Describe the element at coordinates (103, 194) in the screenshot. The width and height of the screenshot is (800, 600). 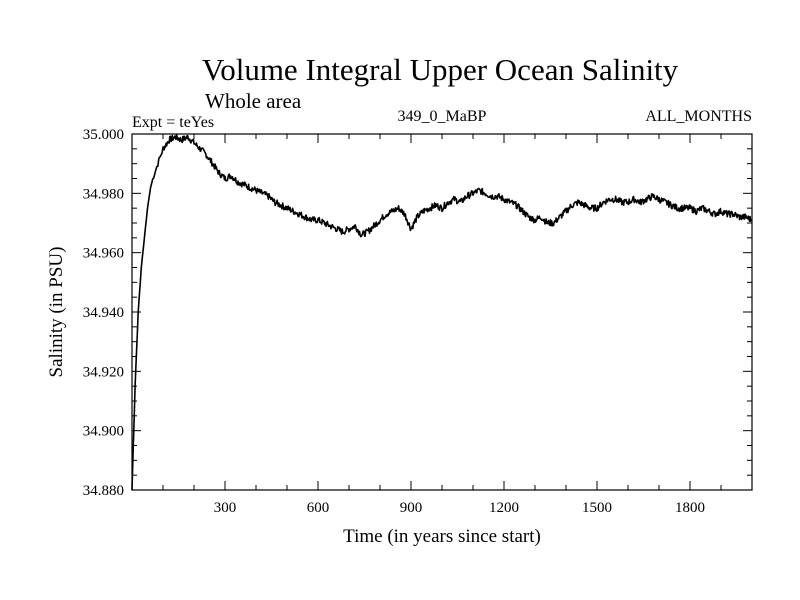
I see `y-tick-label: 34.980` at that location.